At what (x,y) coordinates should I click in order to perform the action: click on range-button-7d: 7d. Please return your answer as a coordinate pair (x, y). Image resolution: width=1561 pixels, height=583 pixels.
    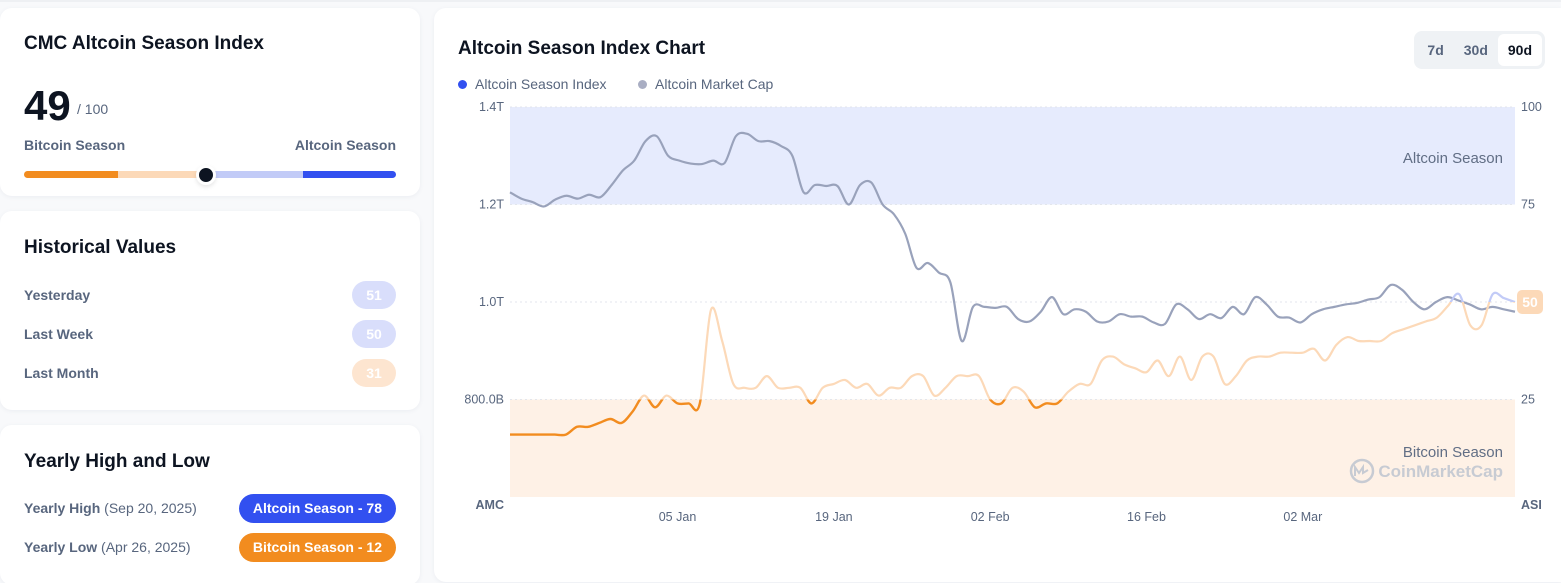
    Looking at the image, I should click on (1435, 50).